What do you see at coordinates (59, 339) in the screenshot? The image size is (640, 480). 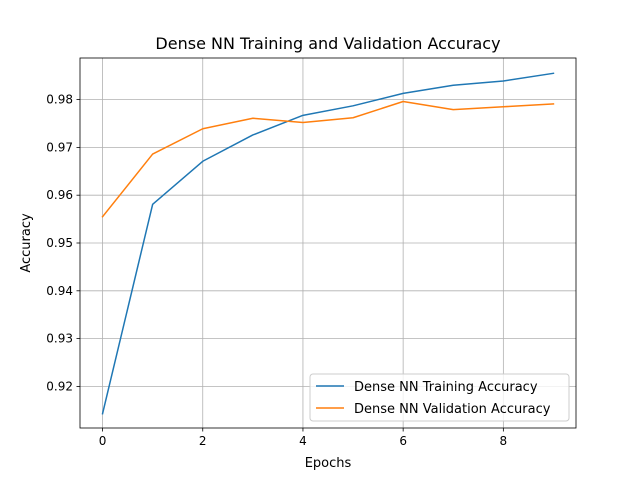 I see `y-tick-label: 0.93` at bounding box center [59, 339].